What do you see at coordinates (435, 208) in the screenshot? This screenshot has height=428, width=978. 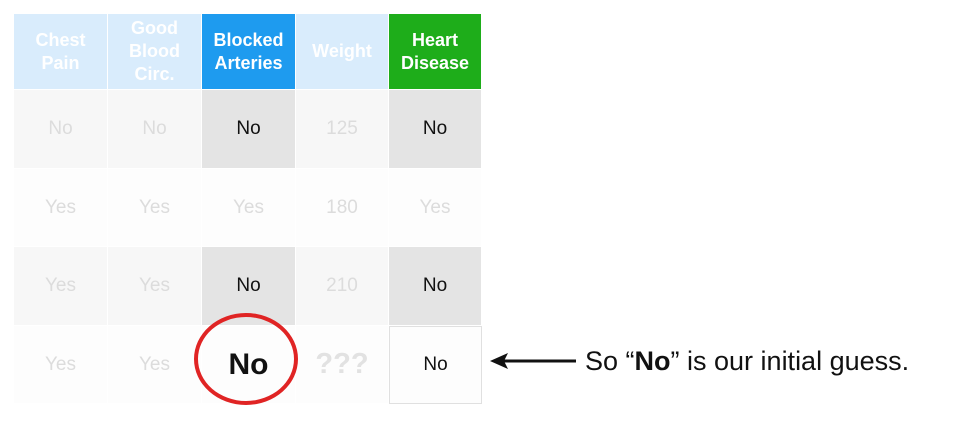 I see `cell-r2-heart-disease: Yes` at bounding box center [435, 208].